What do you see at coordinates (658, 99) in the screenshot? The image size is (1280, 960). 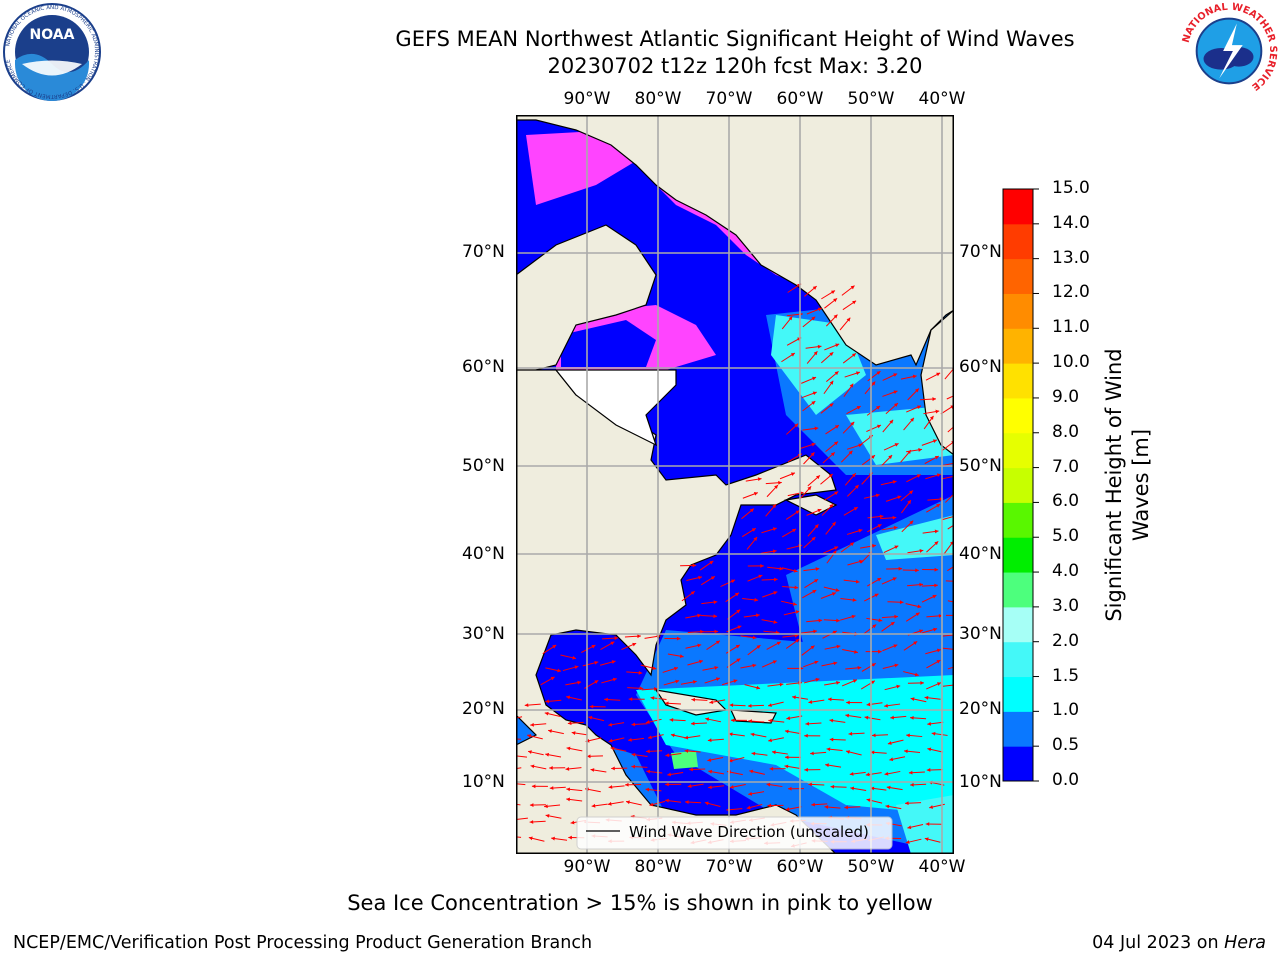 I see `lon-label-top: 80°W` at bounding box center [658, 99].